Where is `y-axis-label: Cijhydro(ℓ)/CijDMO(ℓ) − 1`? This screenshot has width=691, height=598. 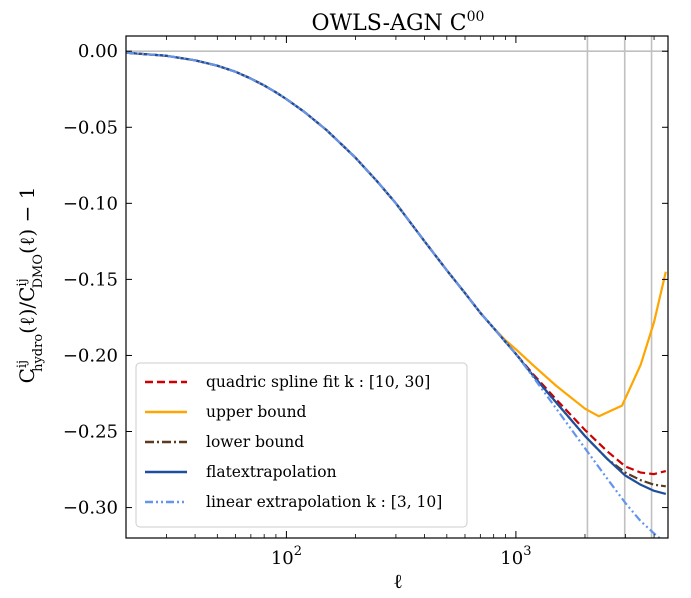 y-axis-label: Cijhydro(ℓ)/CijDMO(ℓ) − 1 is located at coordinates (30, 285).